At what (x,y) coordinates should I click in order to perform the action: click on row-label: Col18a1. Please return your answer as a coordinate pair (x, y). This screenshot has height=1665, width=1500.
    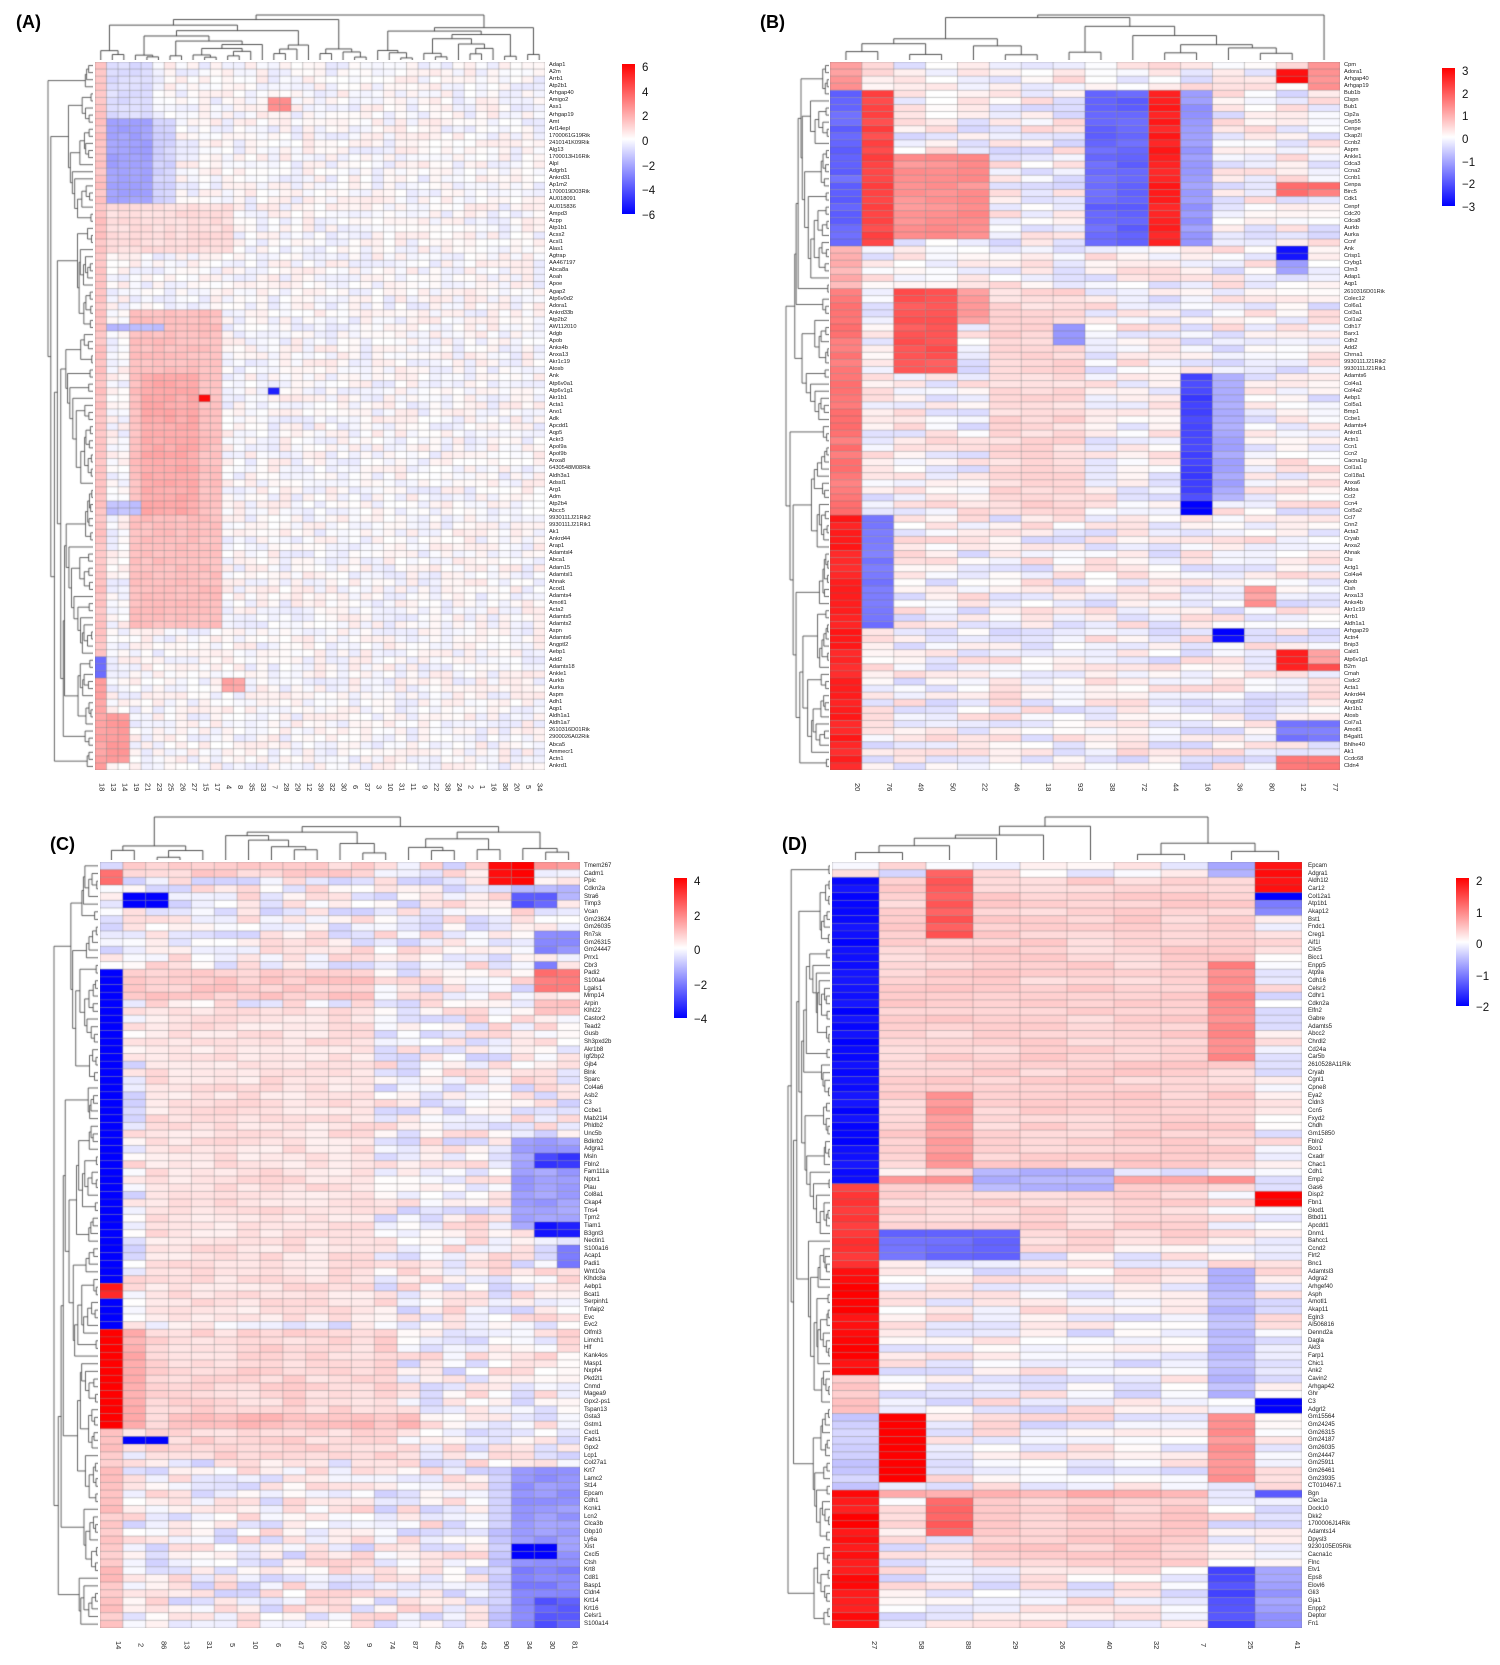
    Looking at the image, I should click on (1355, 475).